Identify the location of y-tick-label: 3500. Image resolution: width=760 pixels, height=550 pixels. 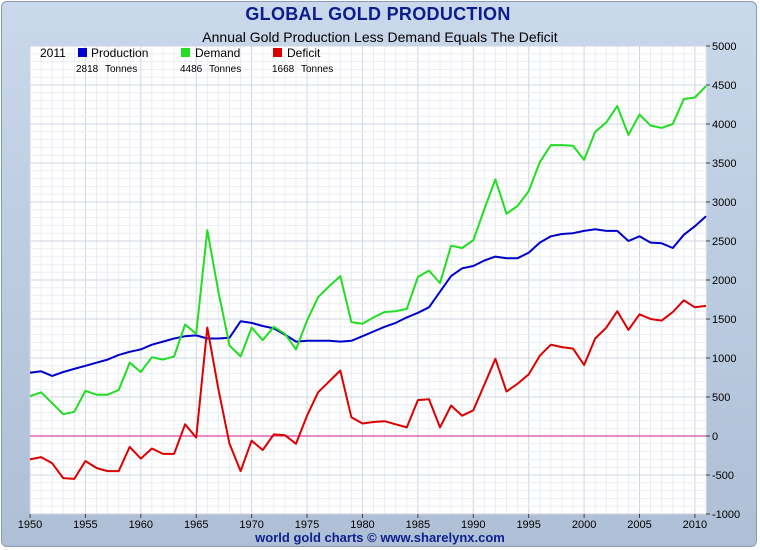
(724, 164).